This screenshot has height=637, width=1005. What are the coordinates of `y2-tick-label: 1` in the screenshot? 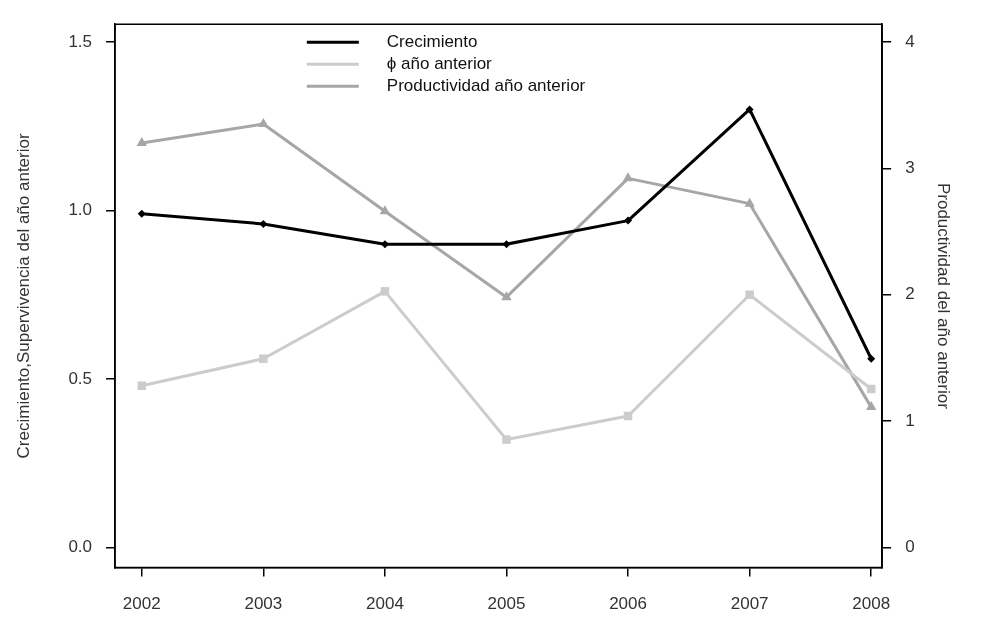 It's located at (910, 420).